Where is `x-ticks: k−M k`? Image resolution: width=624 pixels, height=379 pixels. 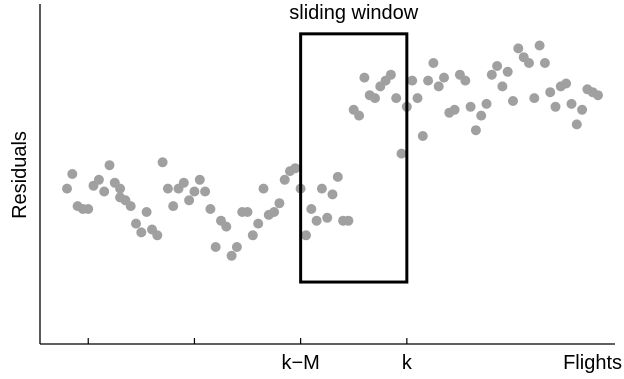
x-ticks: k−M k is located at coordinates (250, 356).